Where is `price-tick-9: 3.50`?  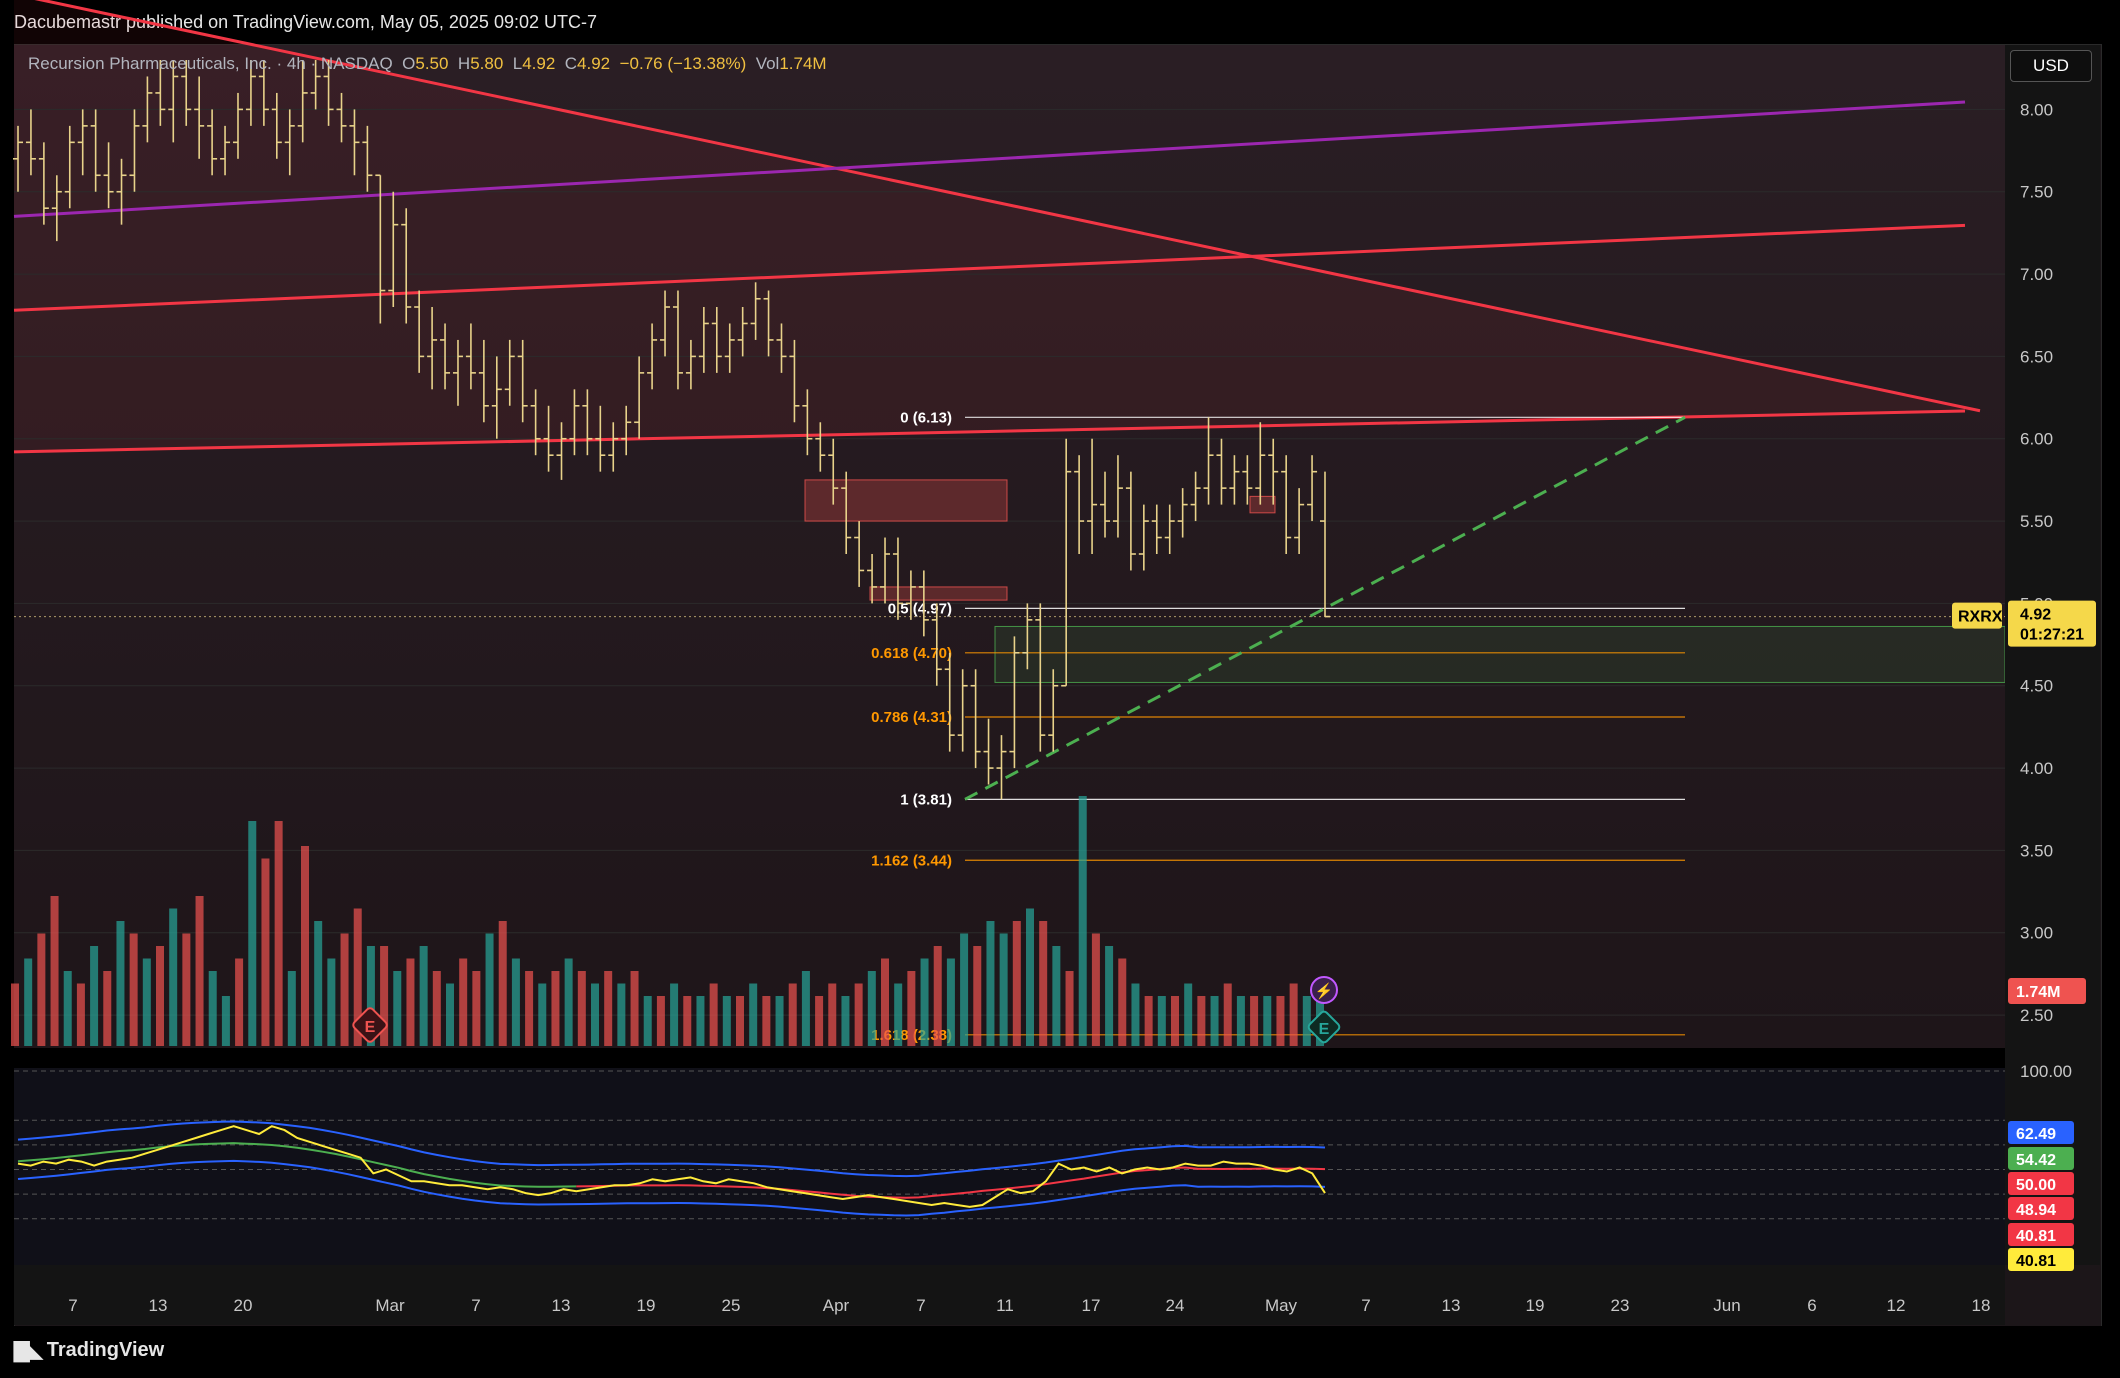 price-tick-9: 3.50 is located at coordinates (2036, 850).